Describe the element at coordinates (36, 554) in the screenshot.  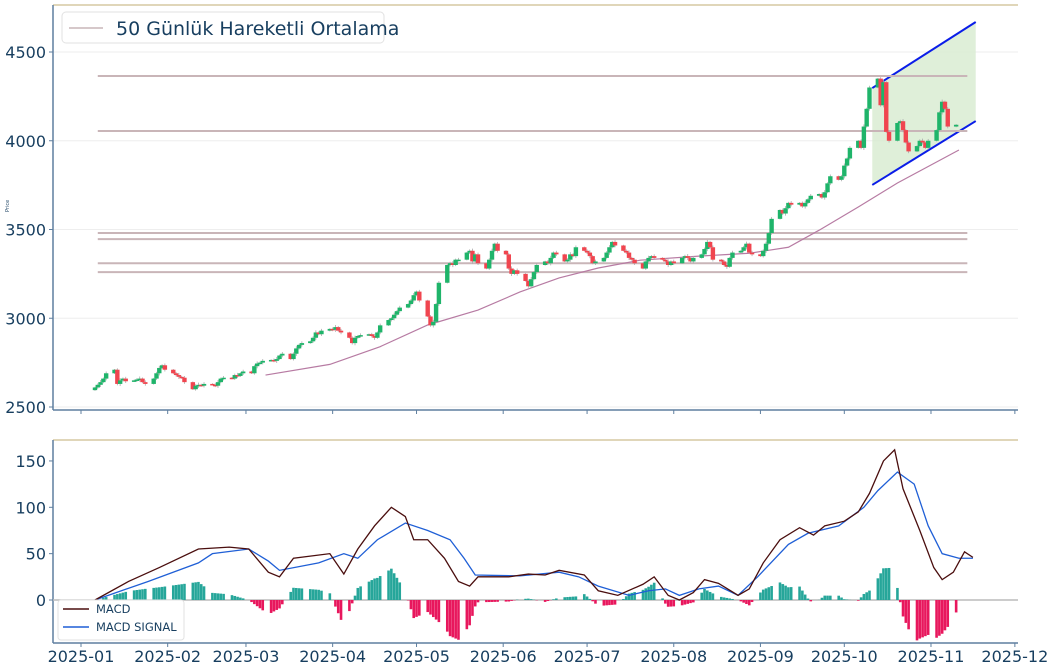
I see `macd-tick-label: 50` at that location.